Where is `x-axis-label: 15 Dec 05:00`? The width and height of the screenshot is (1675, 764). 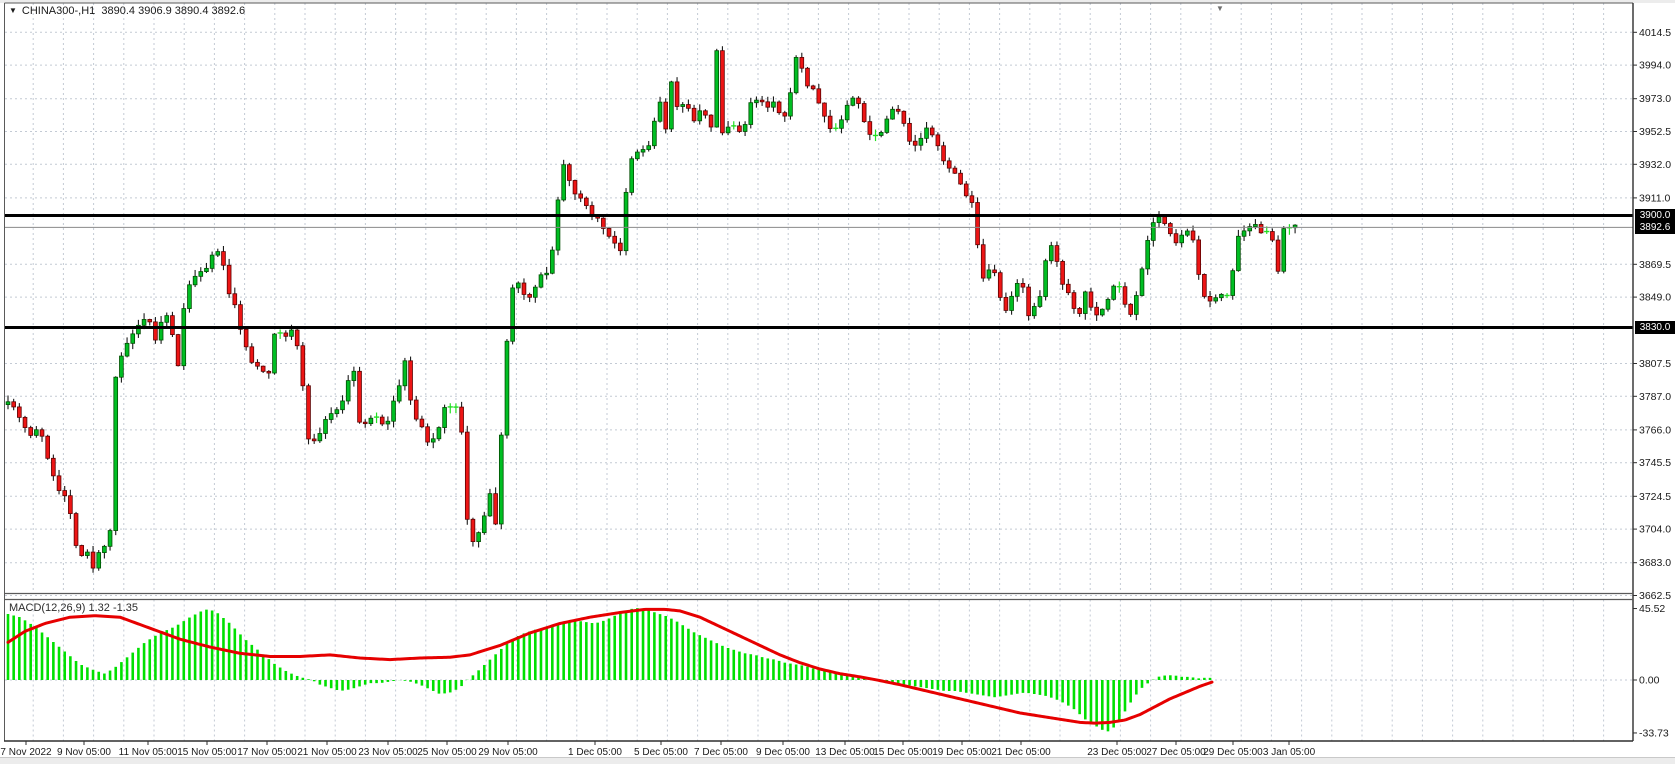
x-axis-label: 15 Dec 05:00 is located at coordinates (903, 752).